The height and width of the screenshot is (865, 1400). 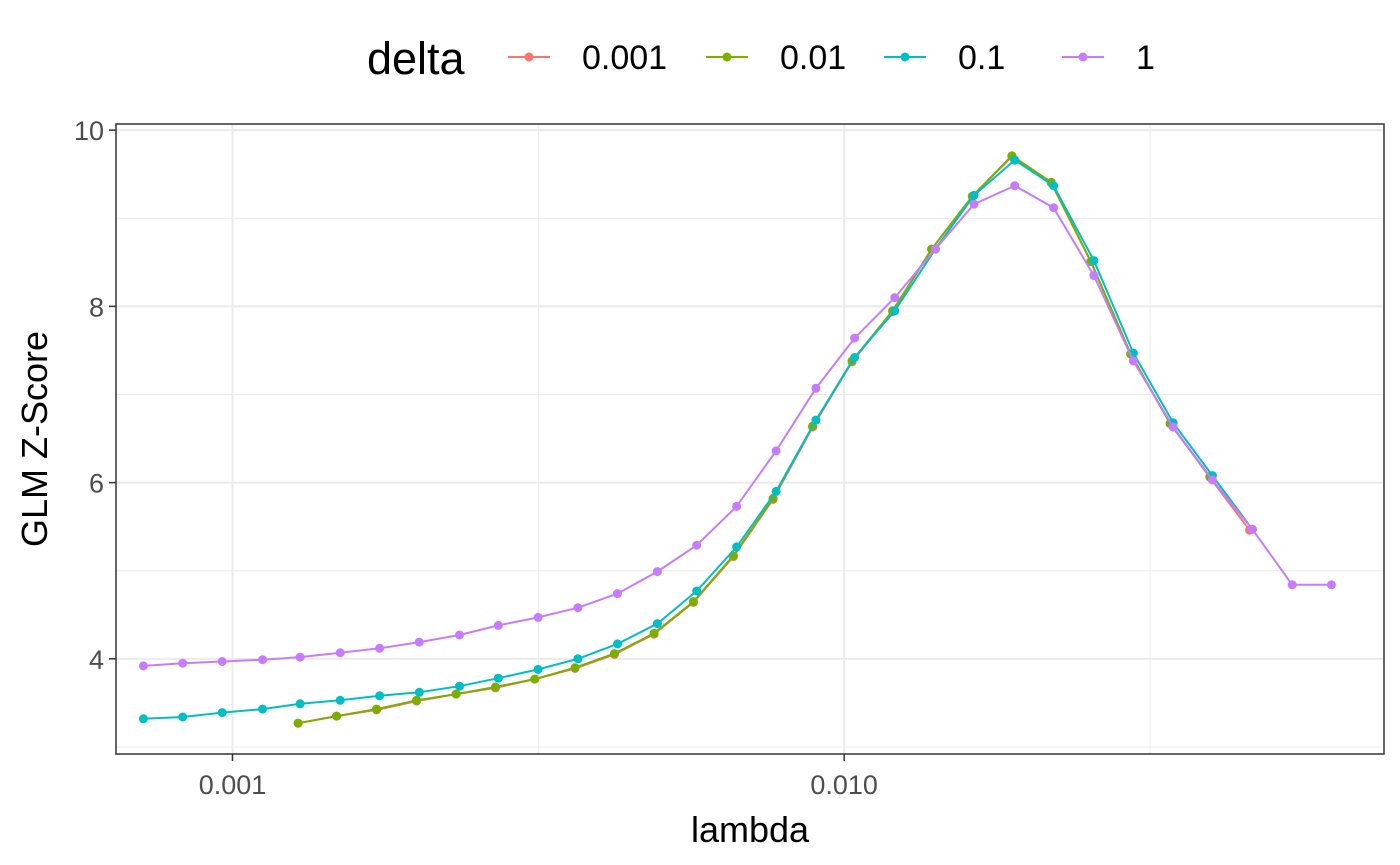 I want to click on legend-label: 0.001, so click(x=624, y=58).